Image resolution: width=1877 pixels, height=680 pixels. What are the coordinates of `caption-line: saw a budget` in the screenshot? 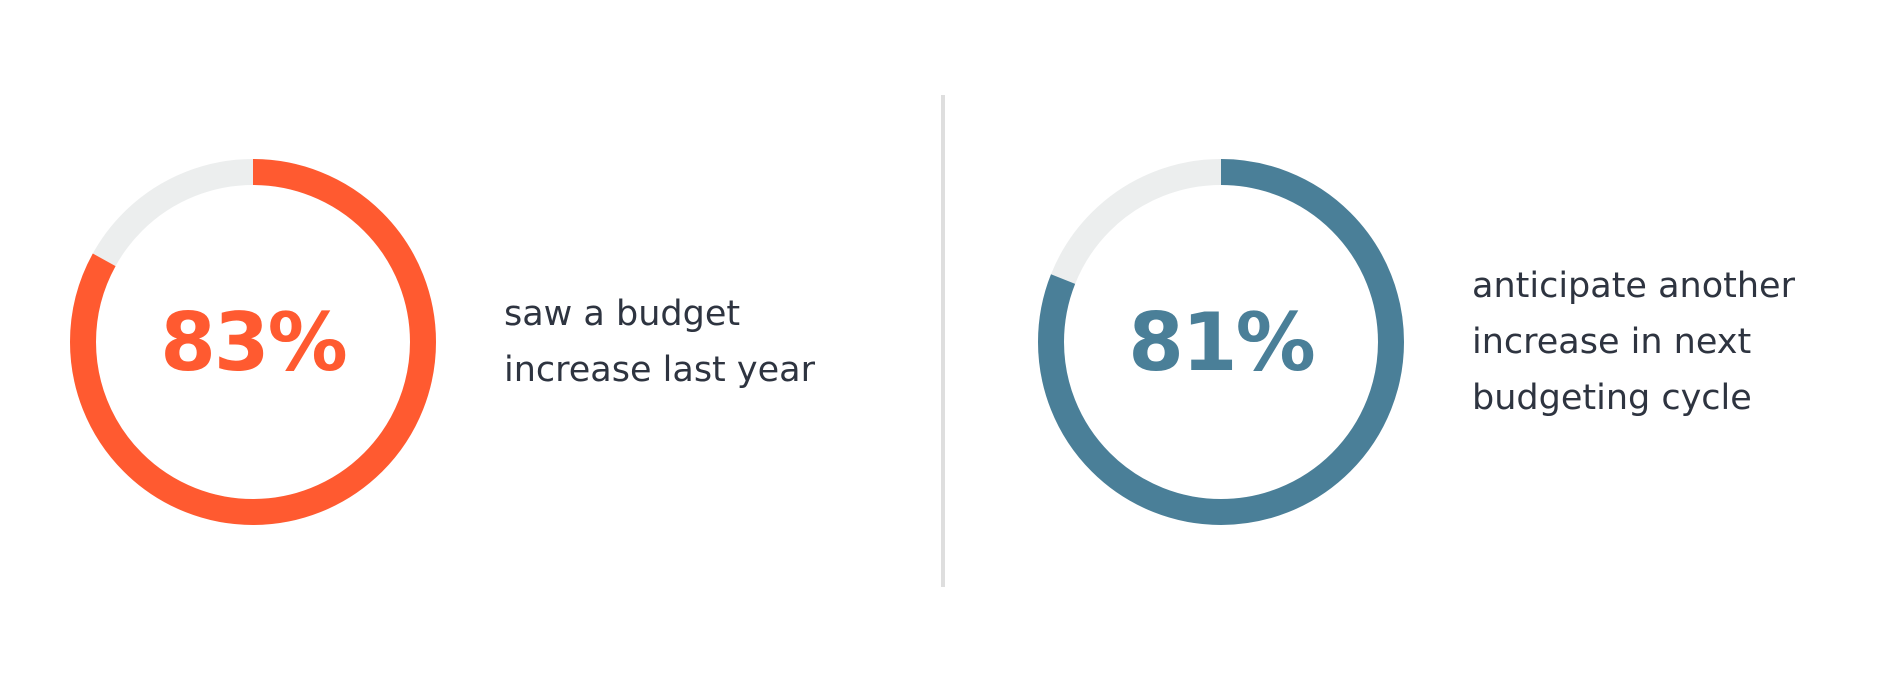 It's located at (622, 314).